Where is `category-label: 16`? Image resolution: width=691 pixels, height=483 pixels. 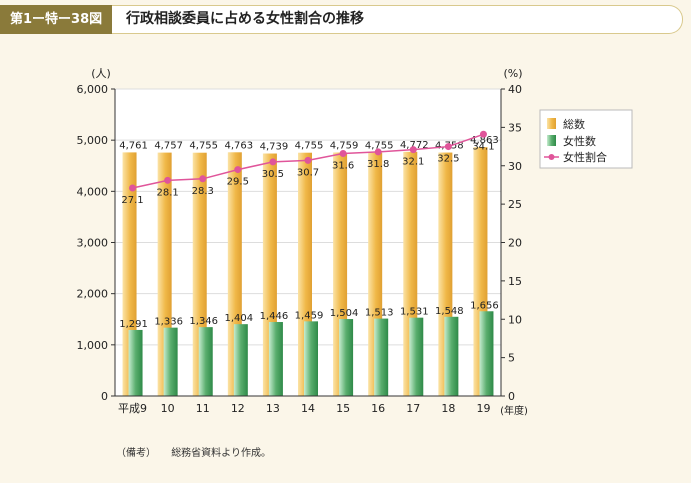
category-label: 16 is located at coordinates (378, 408).